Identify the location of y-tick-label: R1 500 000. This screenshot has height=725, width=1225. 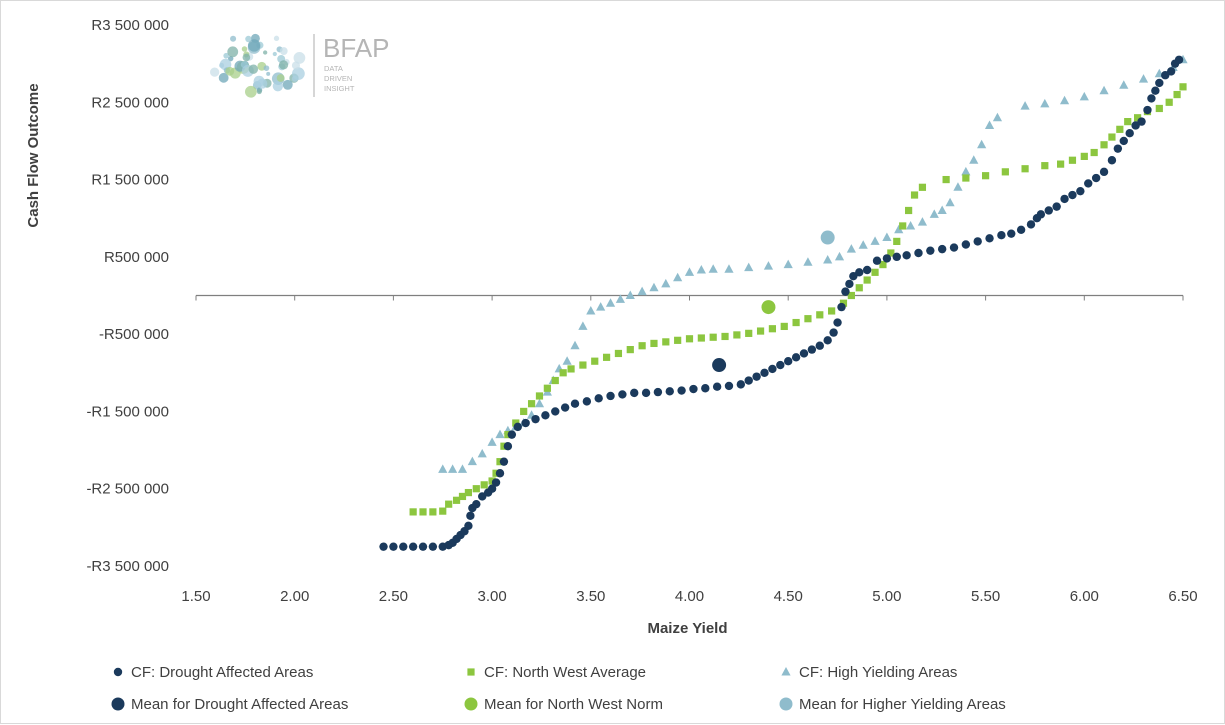
(130, 180).